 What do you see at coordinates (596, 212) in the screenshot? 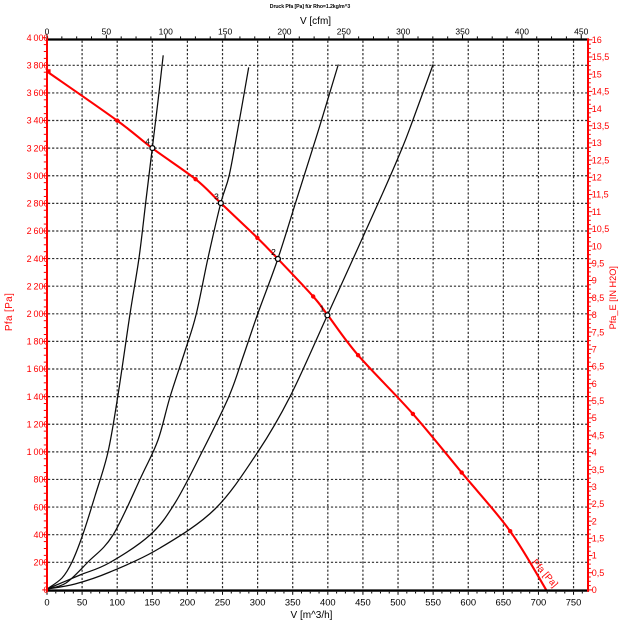
I see `svg-text: 11` at bounding box center [596, 212].